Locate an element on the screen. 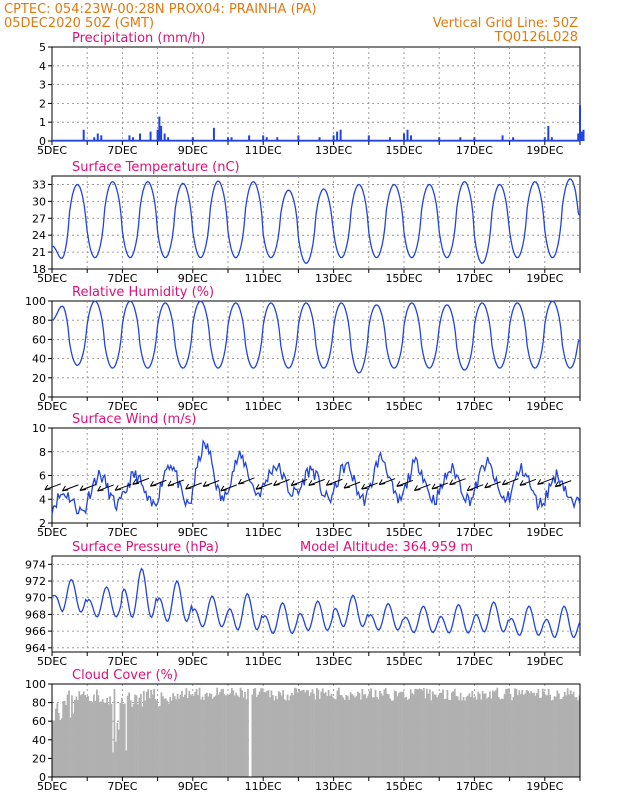  y-tick-label: 100 is located at coordinates (35, 684).